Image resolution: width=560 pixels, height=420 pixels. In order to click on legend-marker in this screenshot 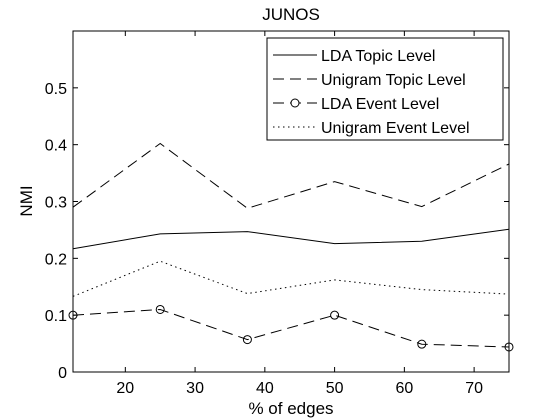, I will do `click(295, 103)`.